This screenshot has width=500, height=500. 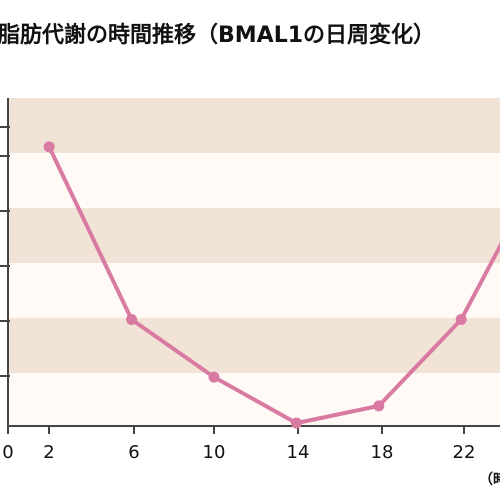 I want to click on x-tick-label: 22, so click(x=464, y=452).